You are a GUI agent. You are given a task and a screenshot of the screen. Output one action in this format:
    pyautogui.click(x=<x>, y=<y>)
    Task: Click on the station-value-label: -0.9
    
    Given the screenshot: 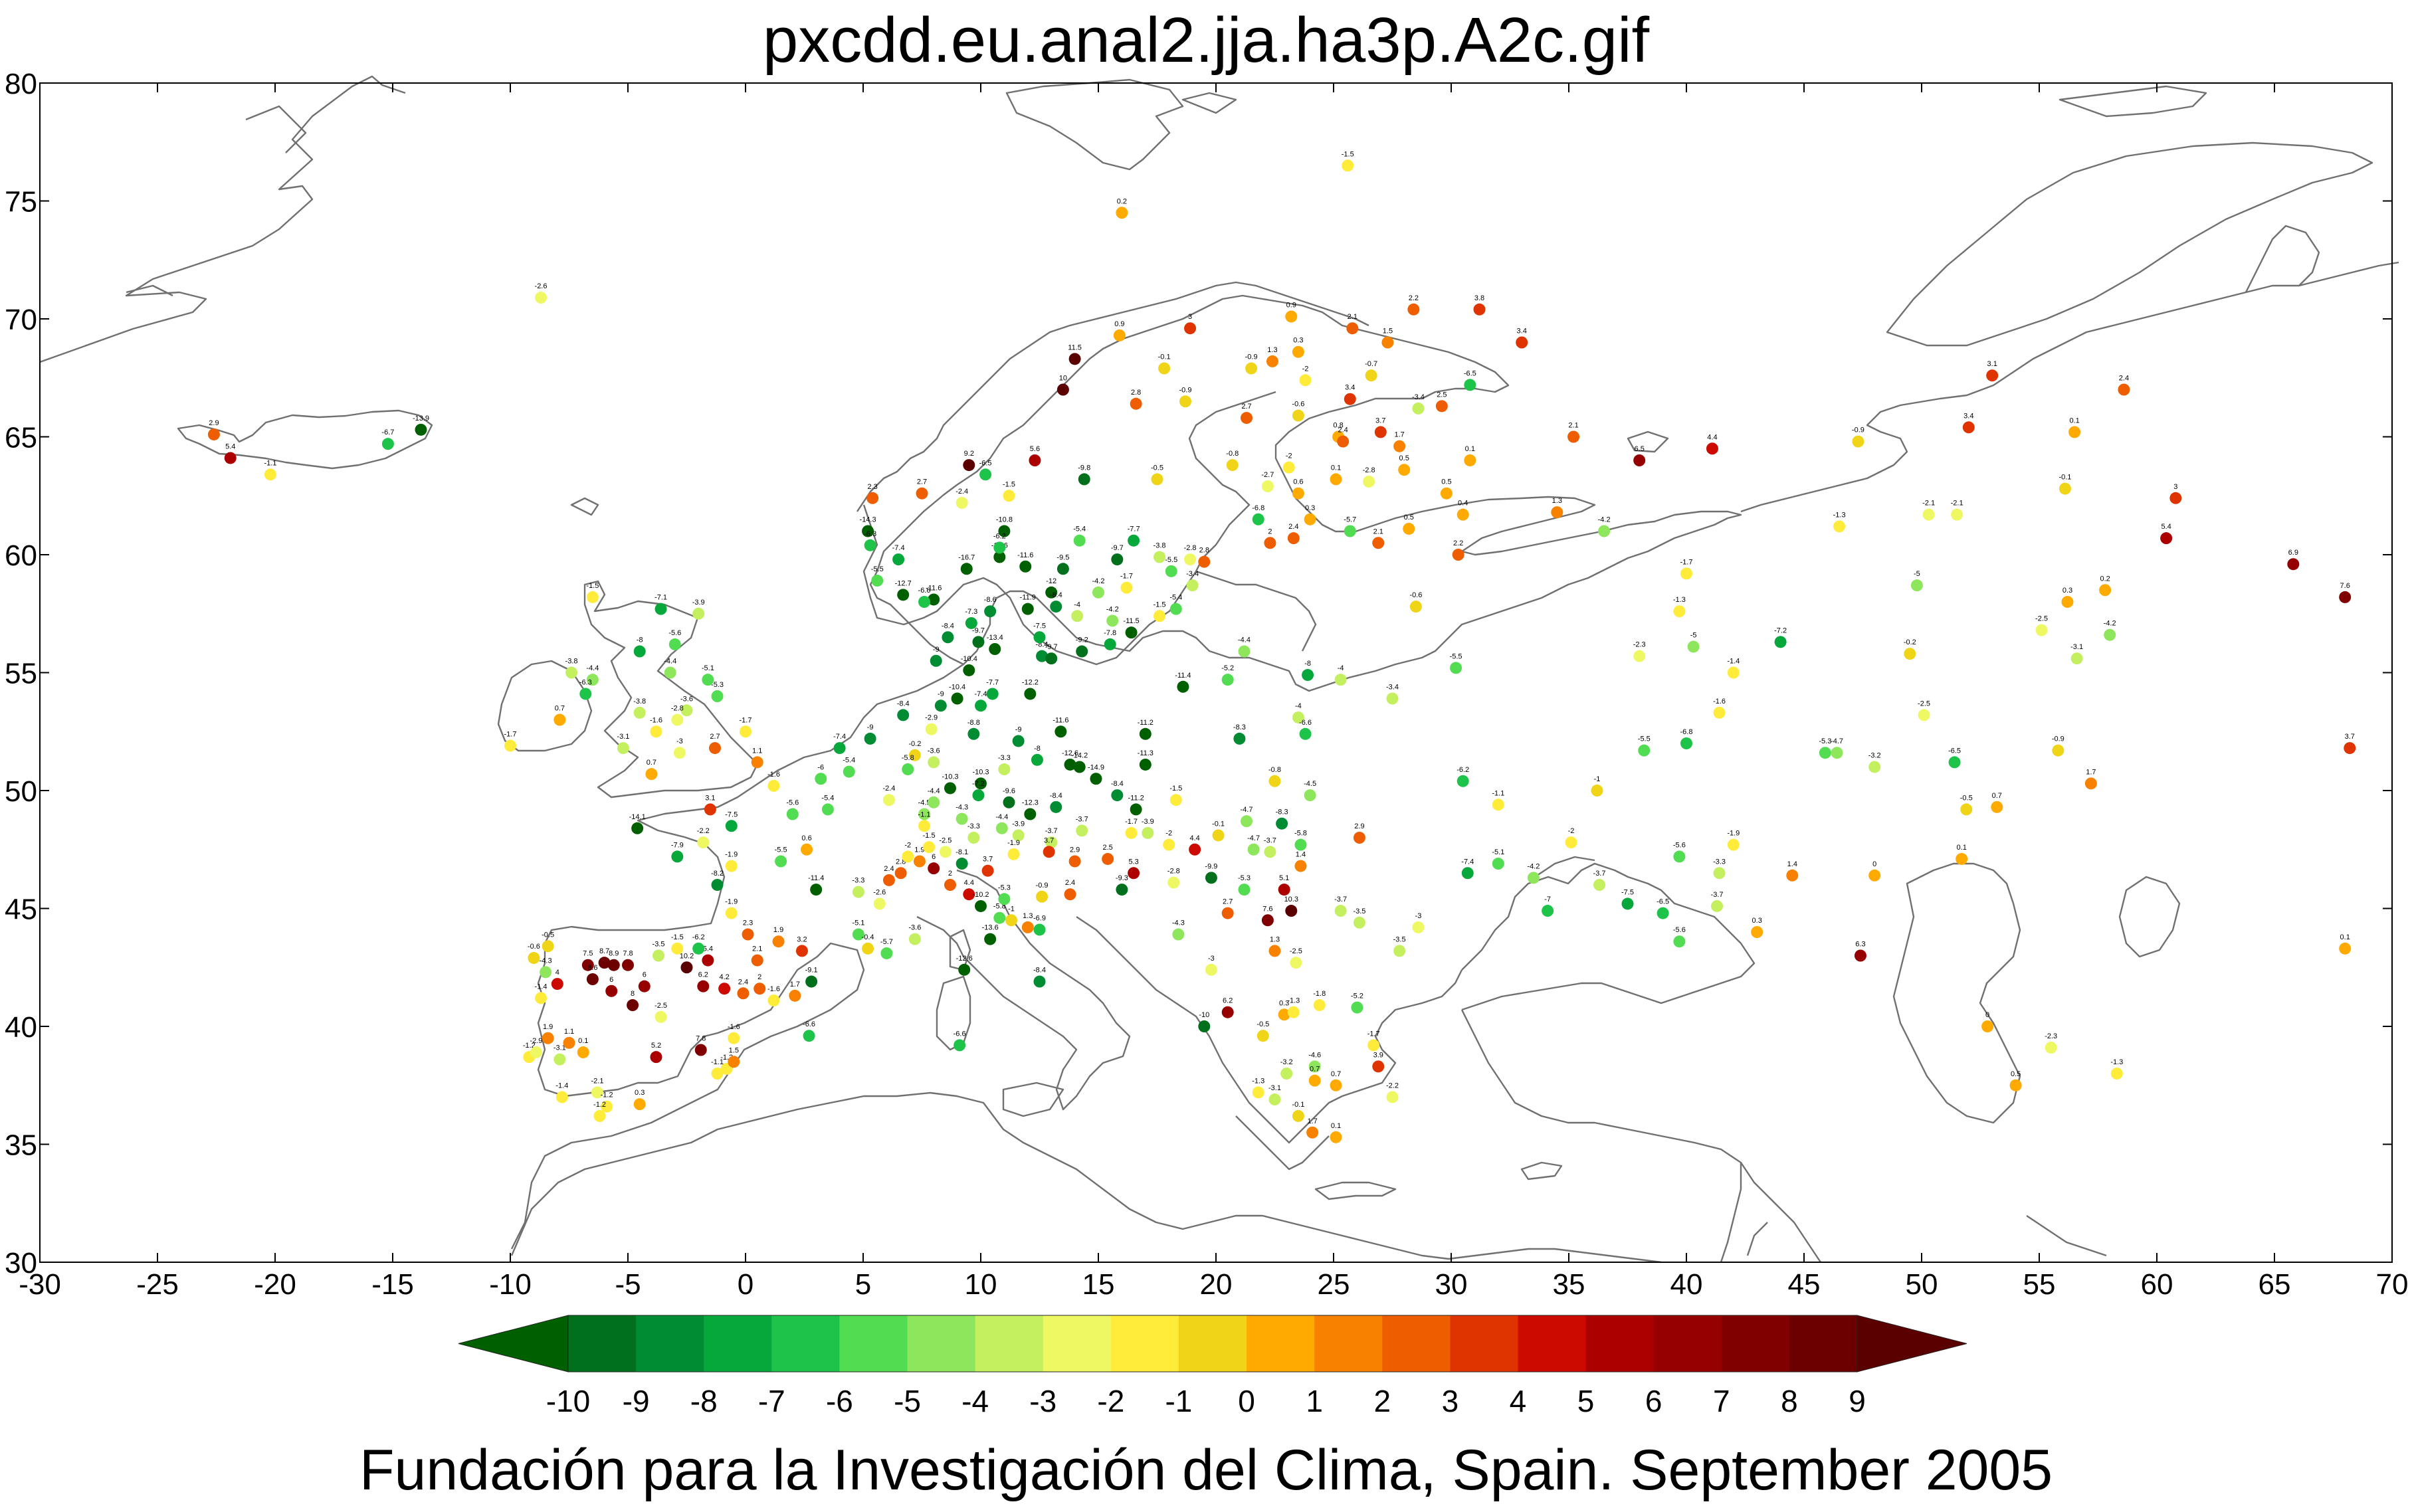 What is the action you would take?
    pyautogui.click(x=1185, y=390)
    